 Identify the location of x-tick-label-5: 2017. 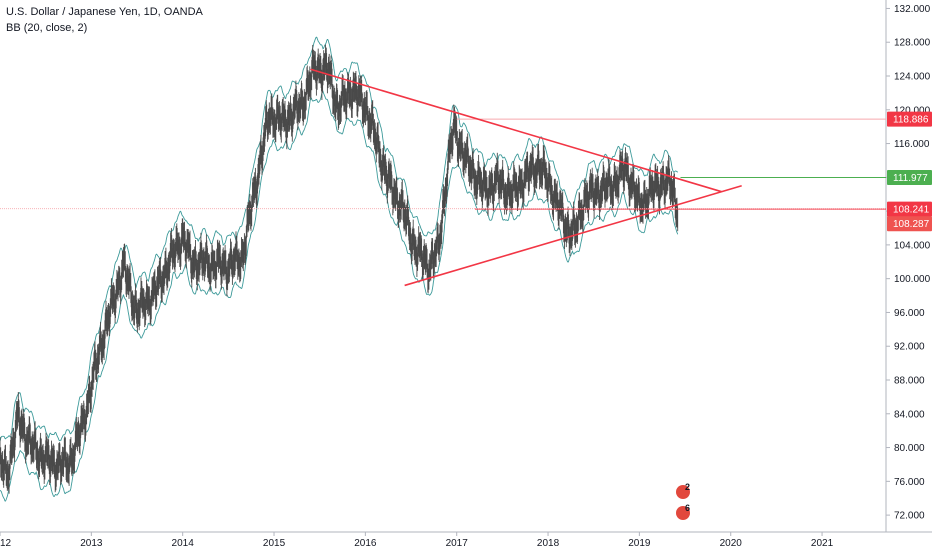
(457, 543).